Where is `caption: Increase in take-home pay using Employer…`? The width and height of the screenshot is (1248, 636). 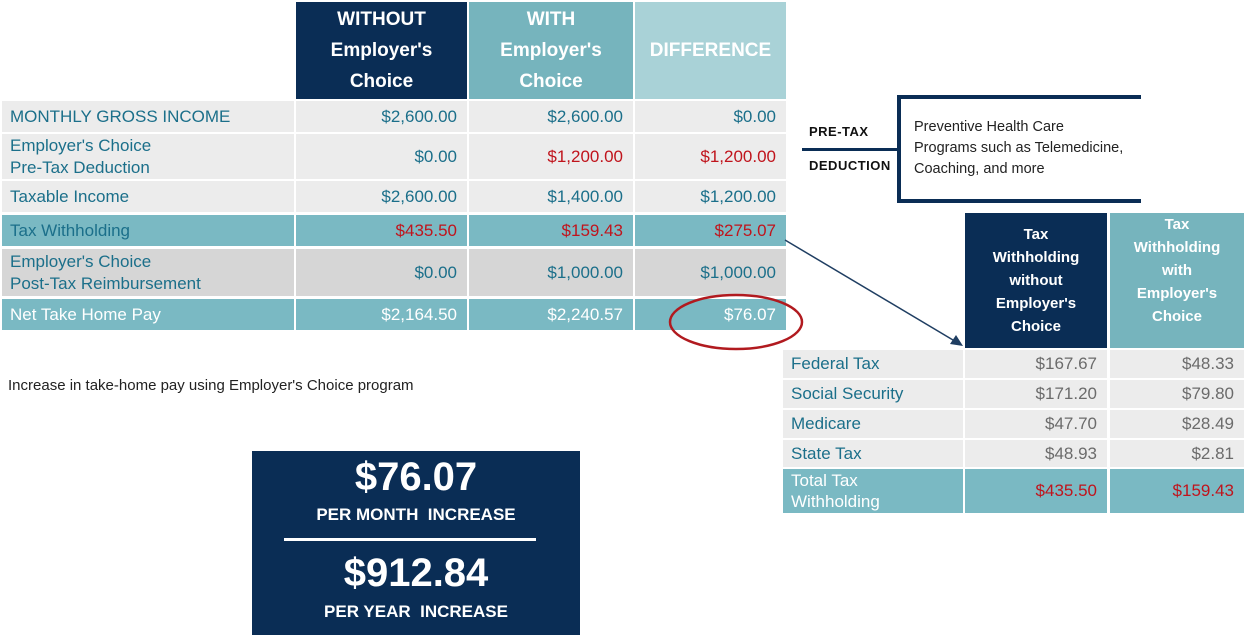 caption: Increase in take-home pay using Employer… is located at coordinates (211, 385).